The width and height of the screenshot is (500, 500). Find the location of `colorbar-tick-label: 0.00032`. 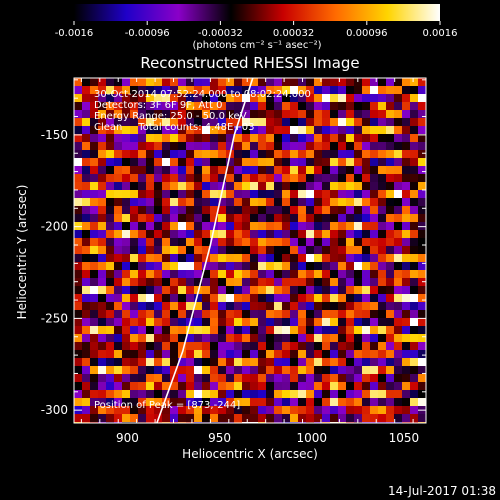

colorbar-tick-label: 0.00032 is located at coordinates (293, 33).